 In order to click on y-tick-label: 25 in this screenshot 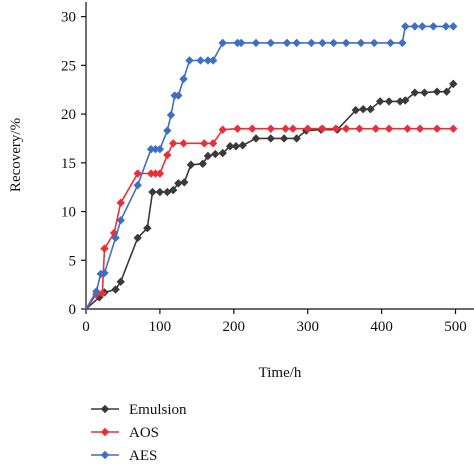, I will do `click(68, 66)`.